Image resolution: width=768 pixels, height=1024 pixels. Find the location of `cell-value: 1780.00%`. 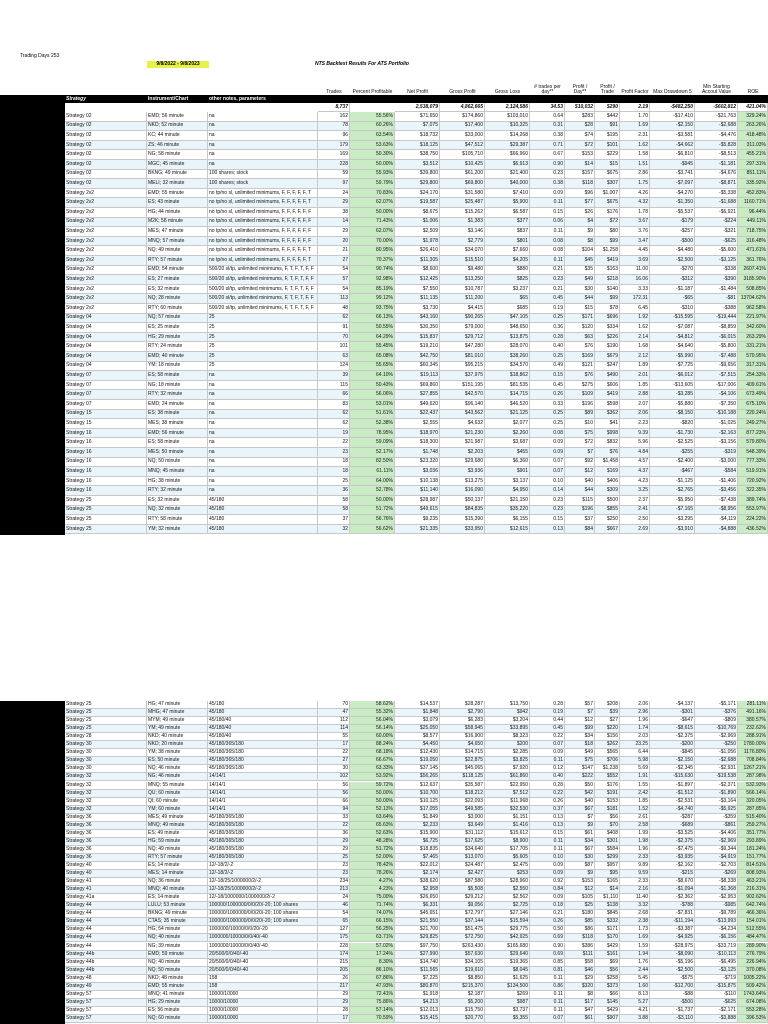

cell-value: 1780.00% is located at coordinates (753, 745).